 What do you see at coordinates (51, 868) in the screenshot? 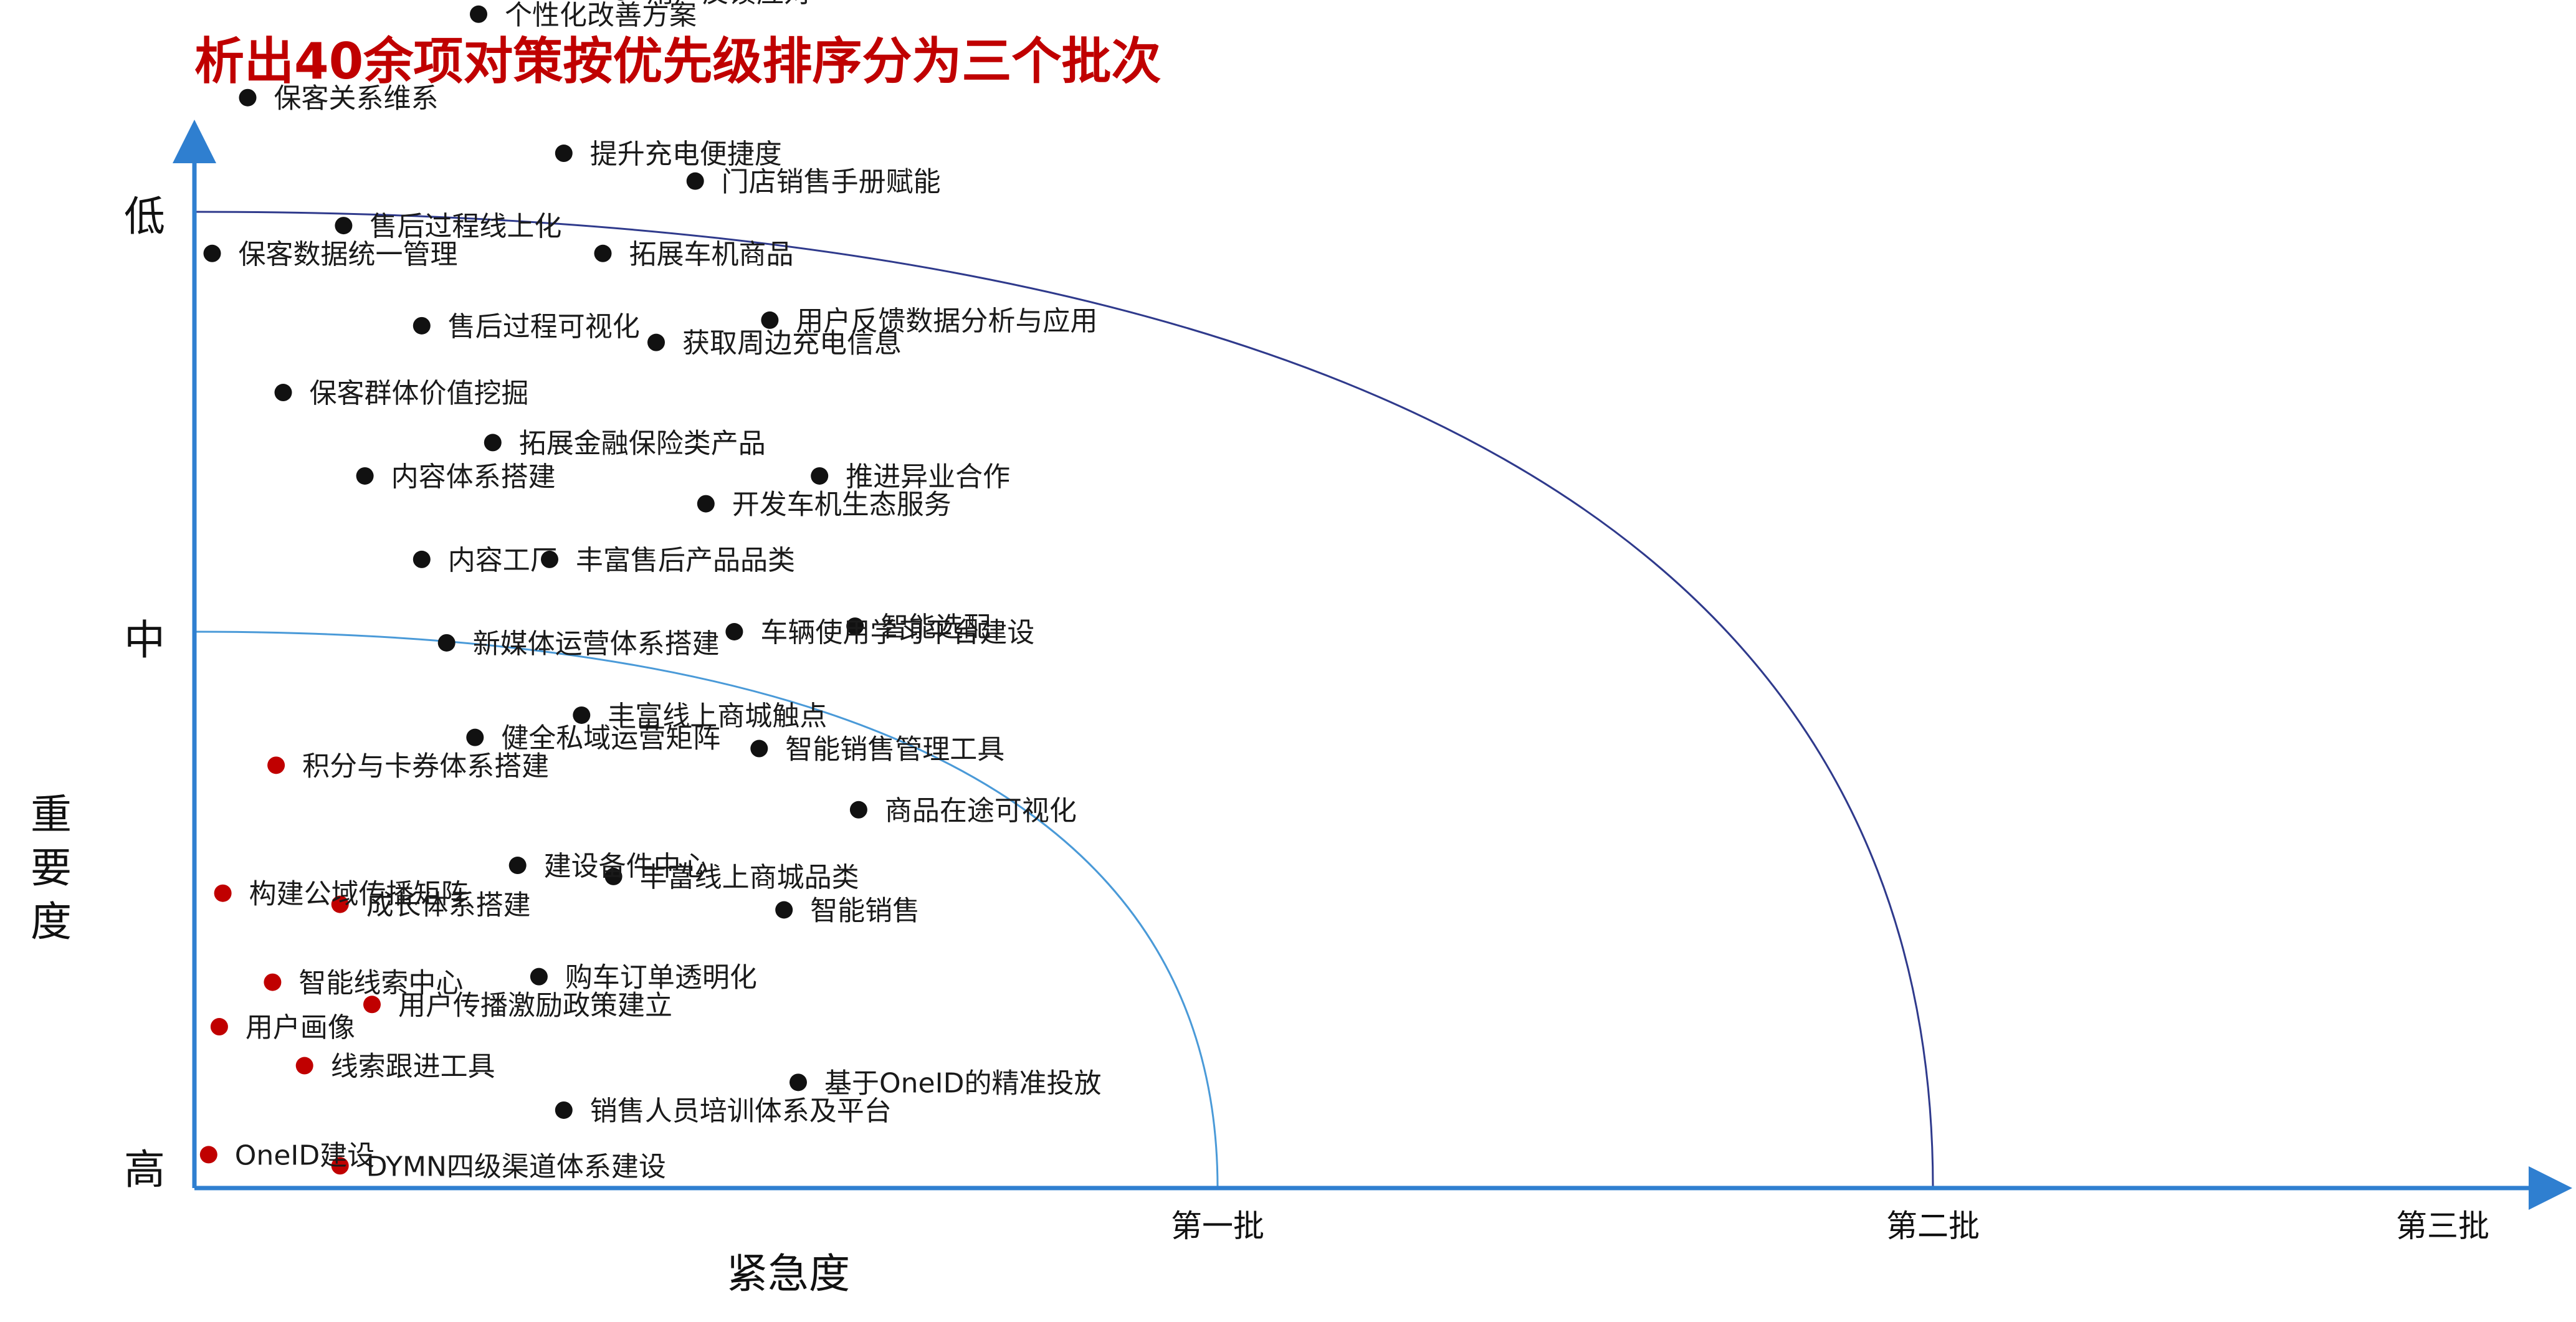
I see `y-axis-title: 重要度` at bounding box center [51, 868].